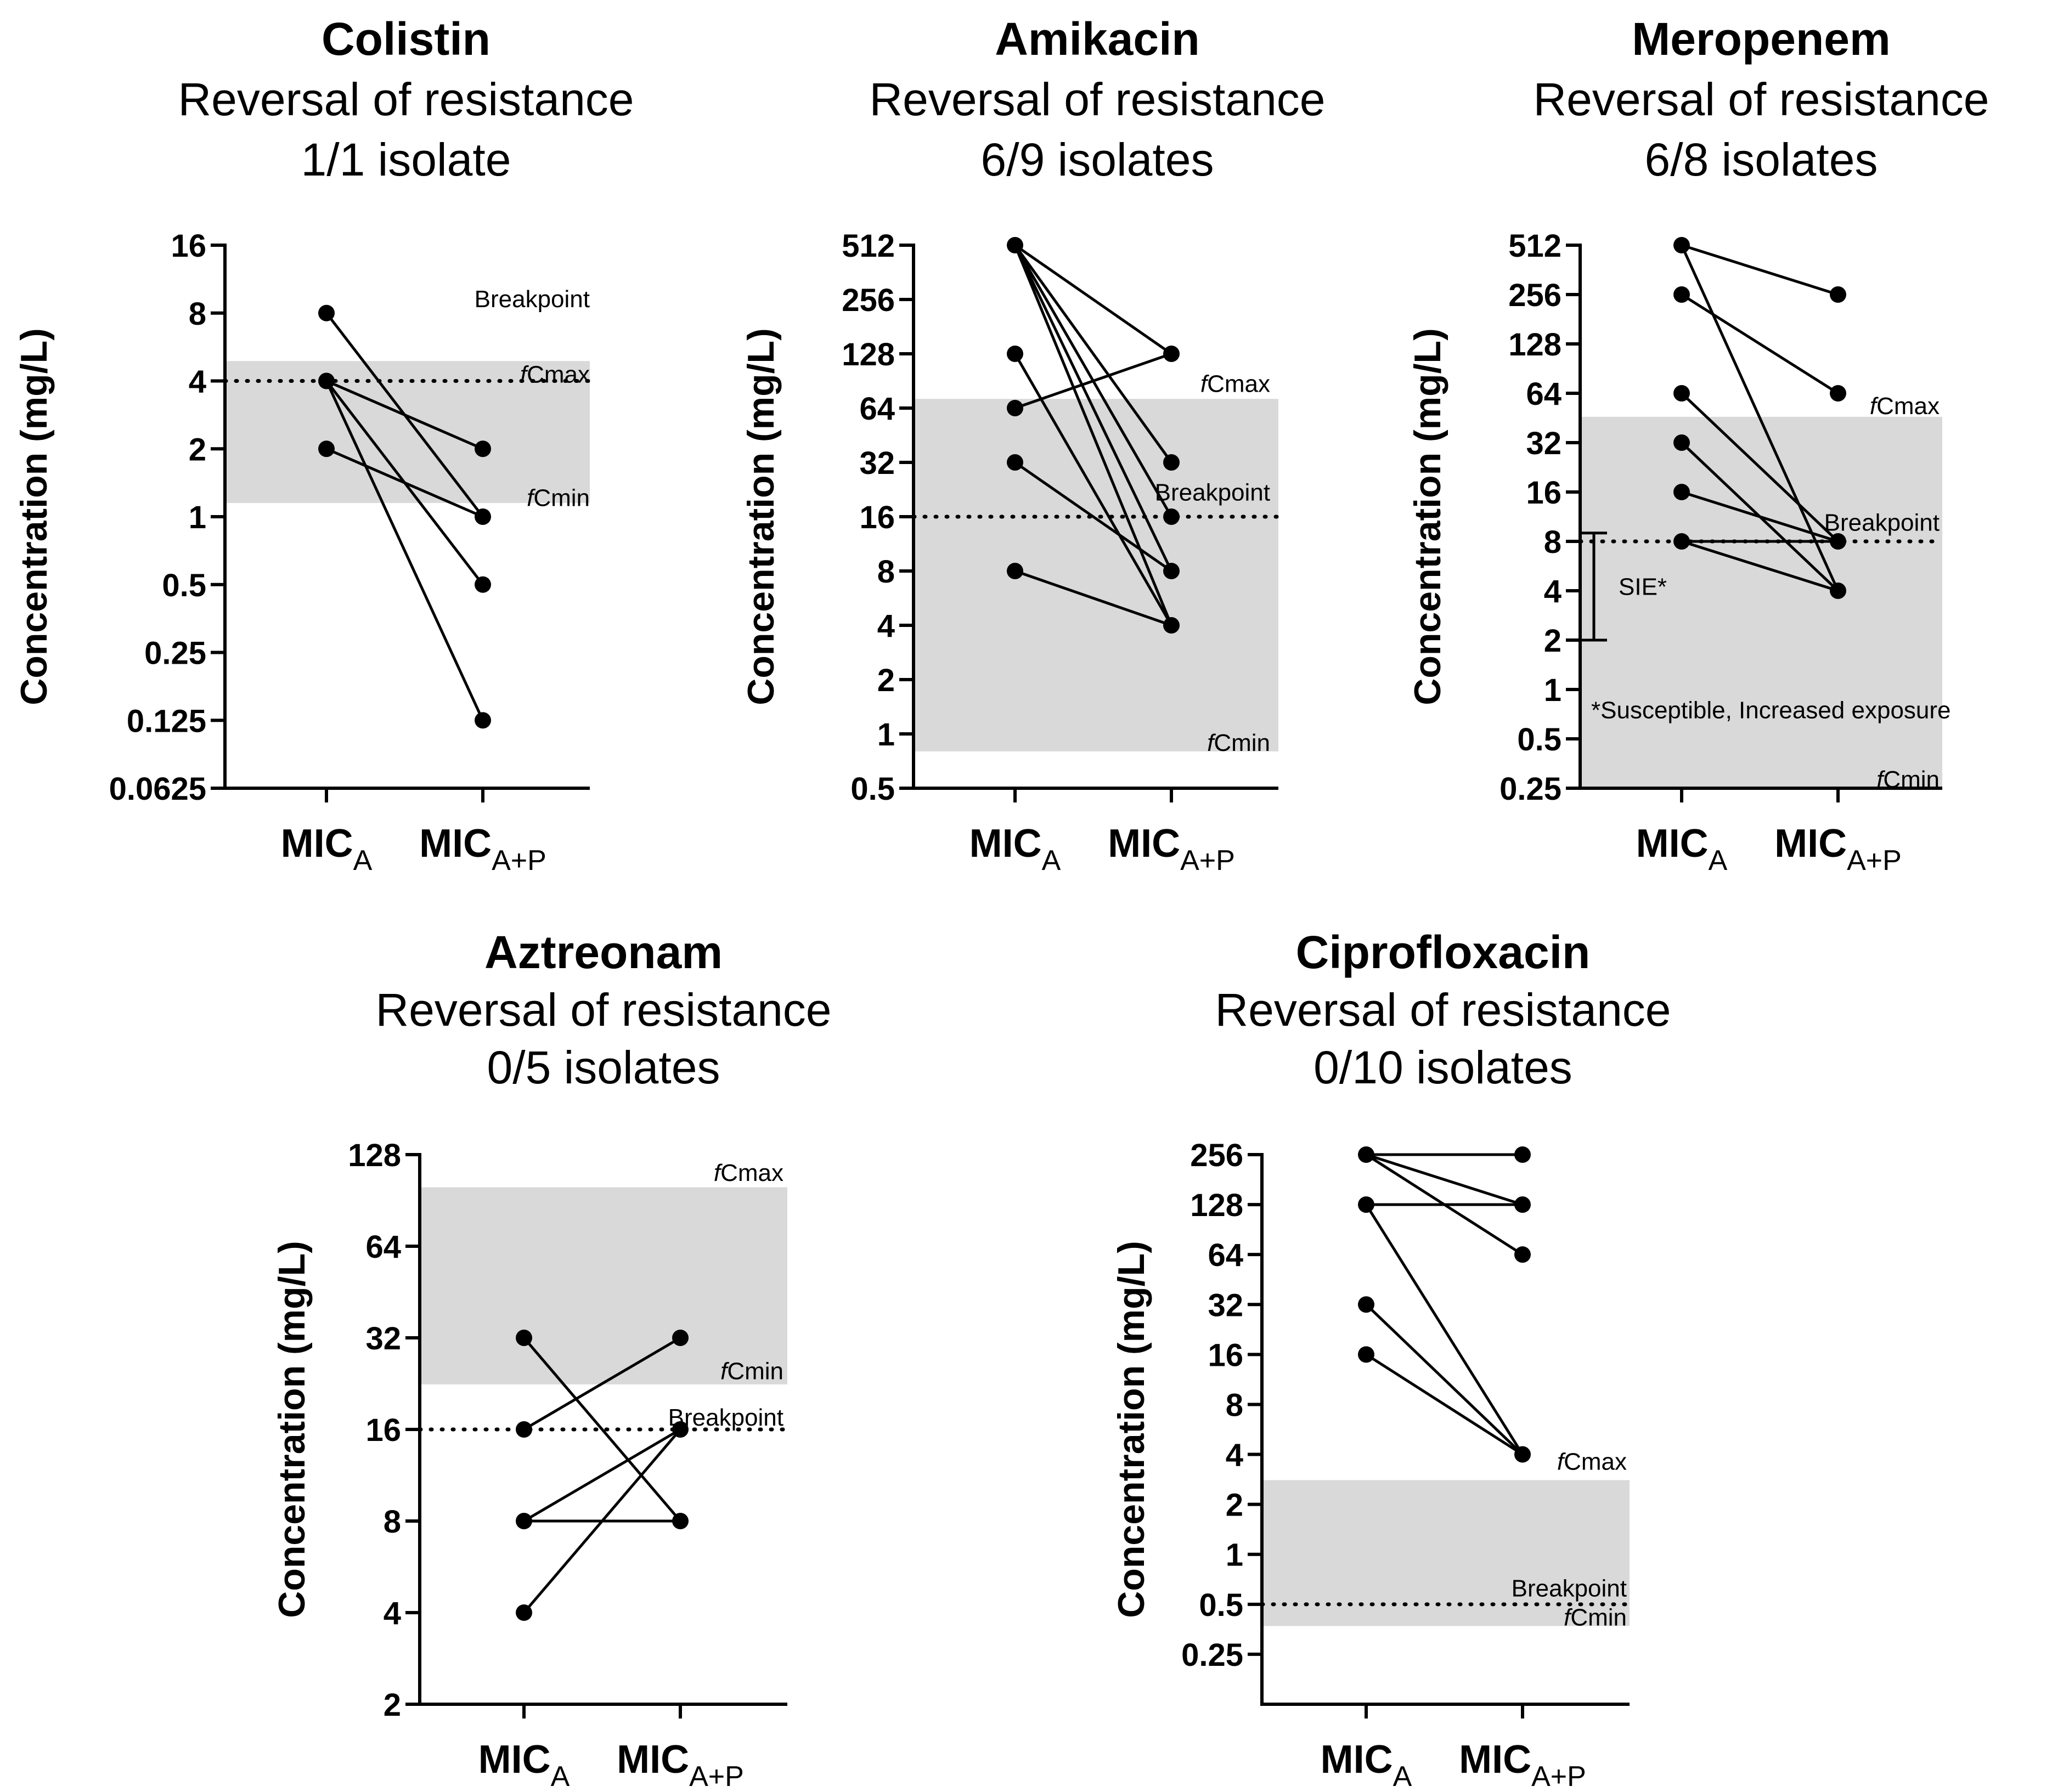  Describe the element at coordinates (197, 314) in the screenshot. I see `y-tick-label: 8` at that location.